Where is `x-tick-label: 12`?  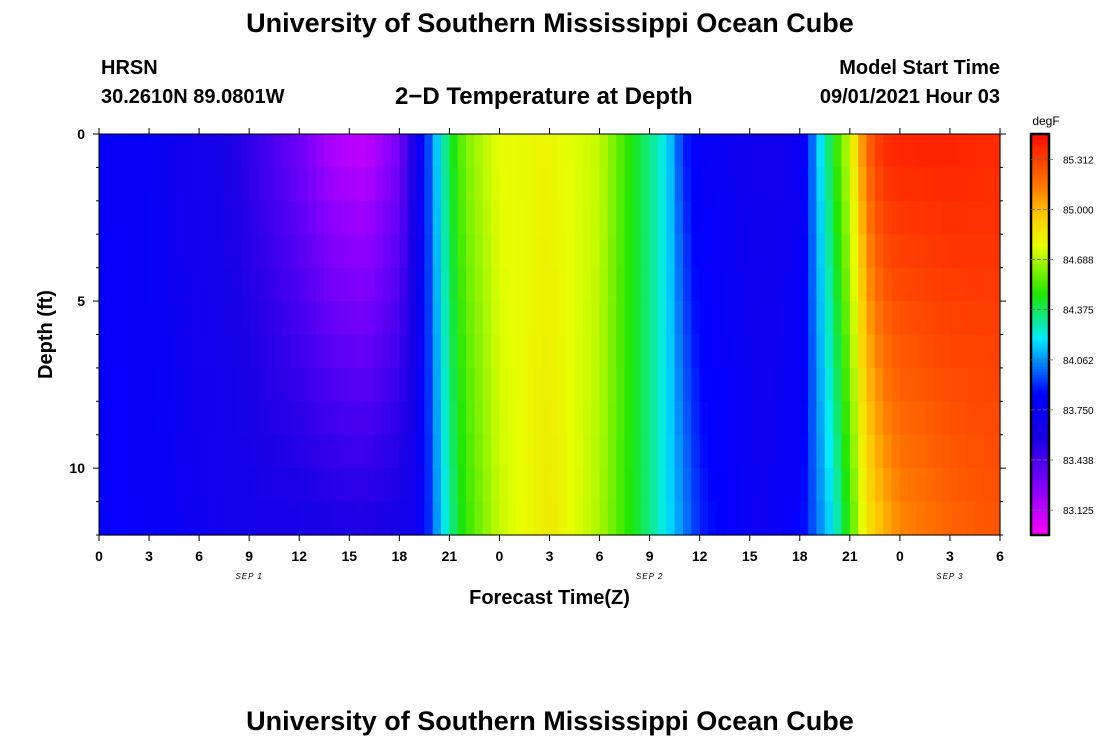
x-tick-label: 12 is located at coordinates (299, 556).